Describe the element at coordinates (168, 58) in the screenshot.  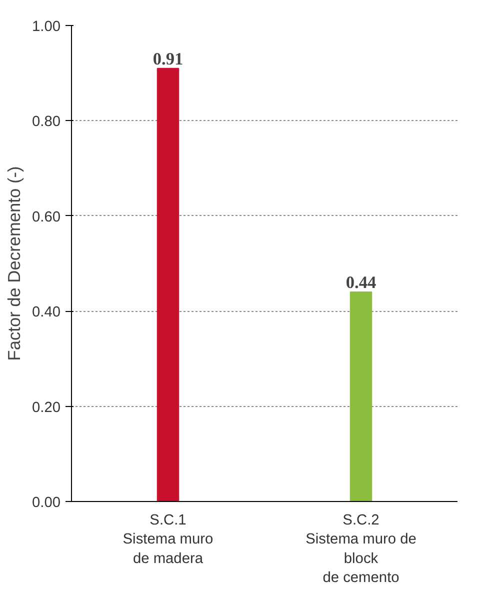
I see `data-label: 0.91` at that location.